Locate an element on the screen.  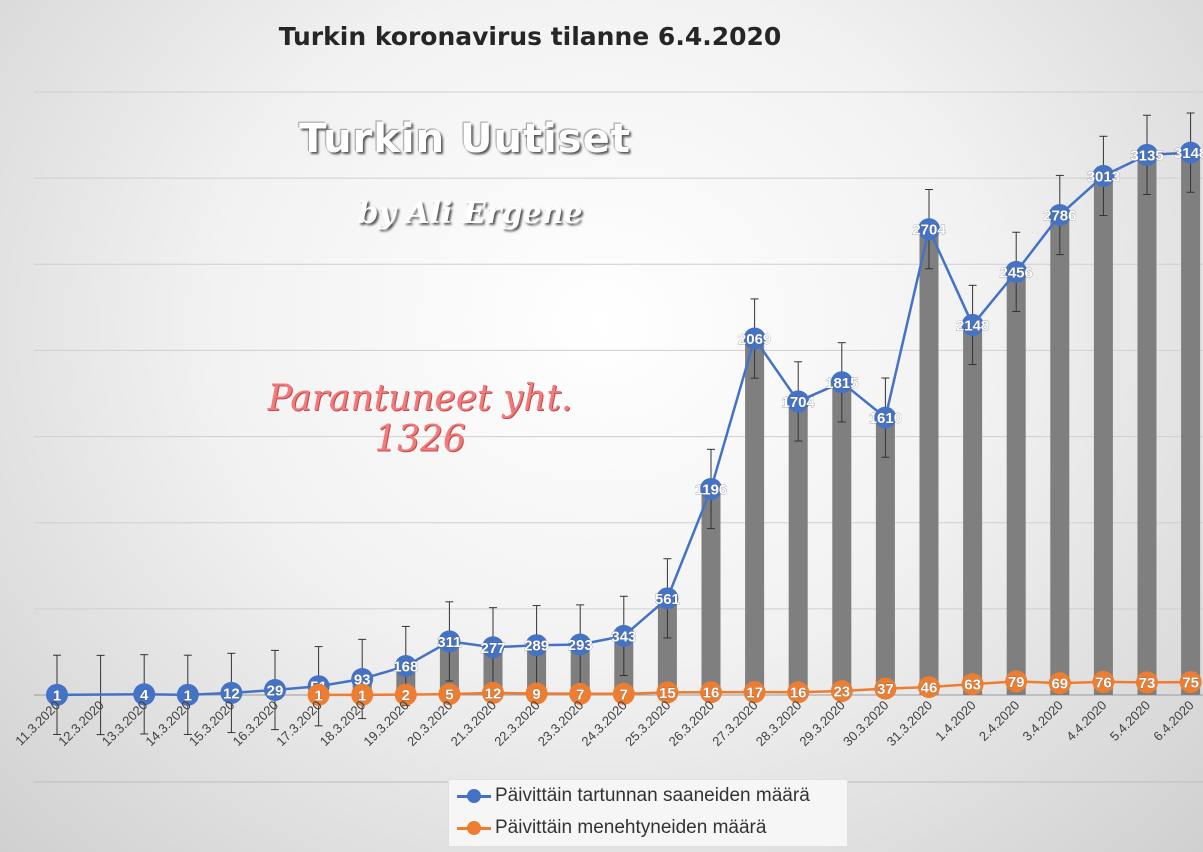
infections-data-label: 168 is located at coordinates (405, 667).